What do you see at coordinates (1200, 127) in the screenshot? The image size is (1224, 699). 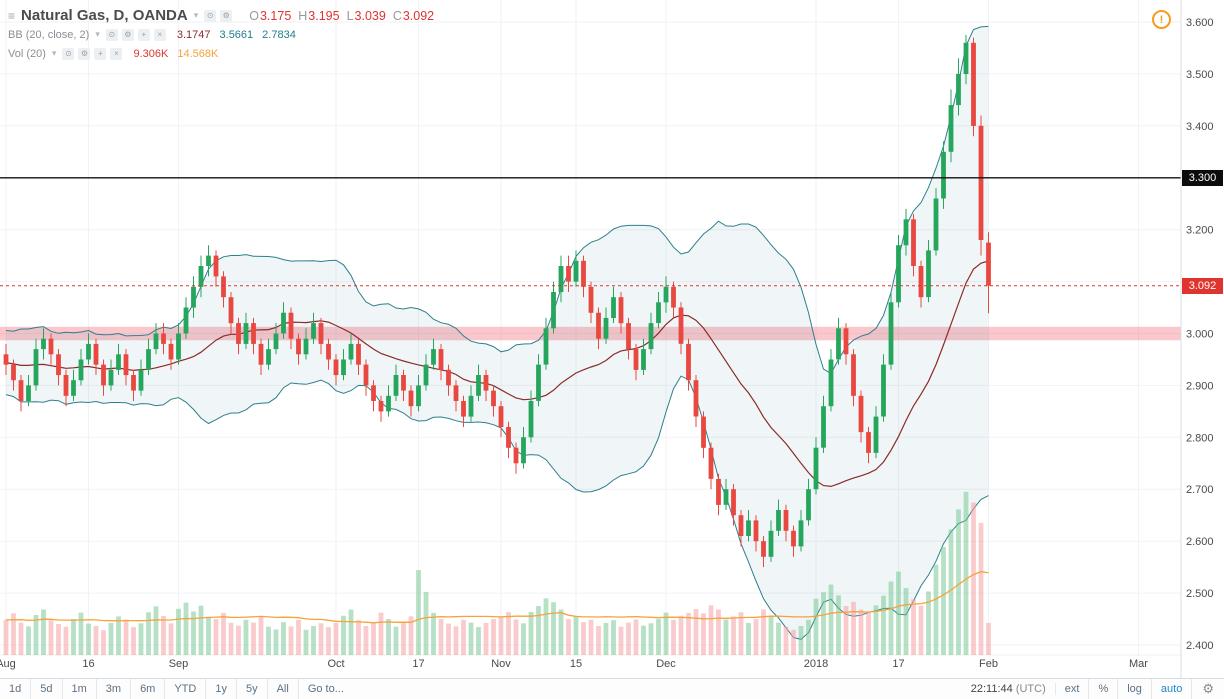 I see `svg-text: 3.400` at bounding box center [1200, 127].